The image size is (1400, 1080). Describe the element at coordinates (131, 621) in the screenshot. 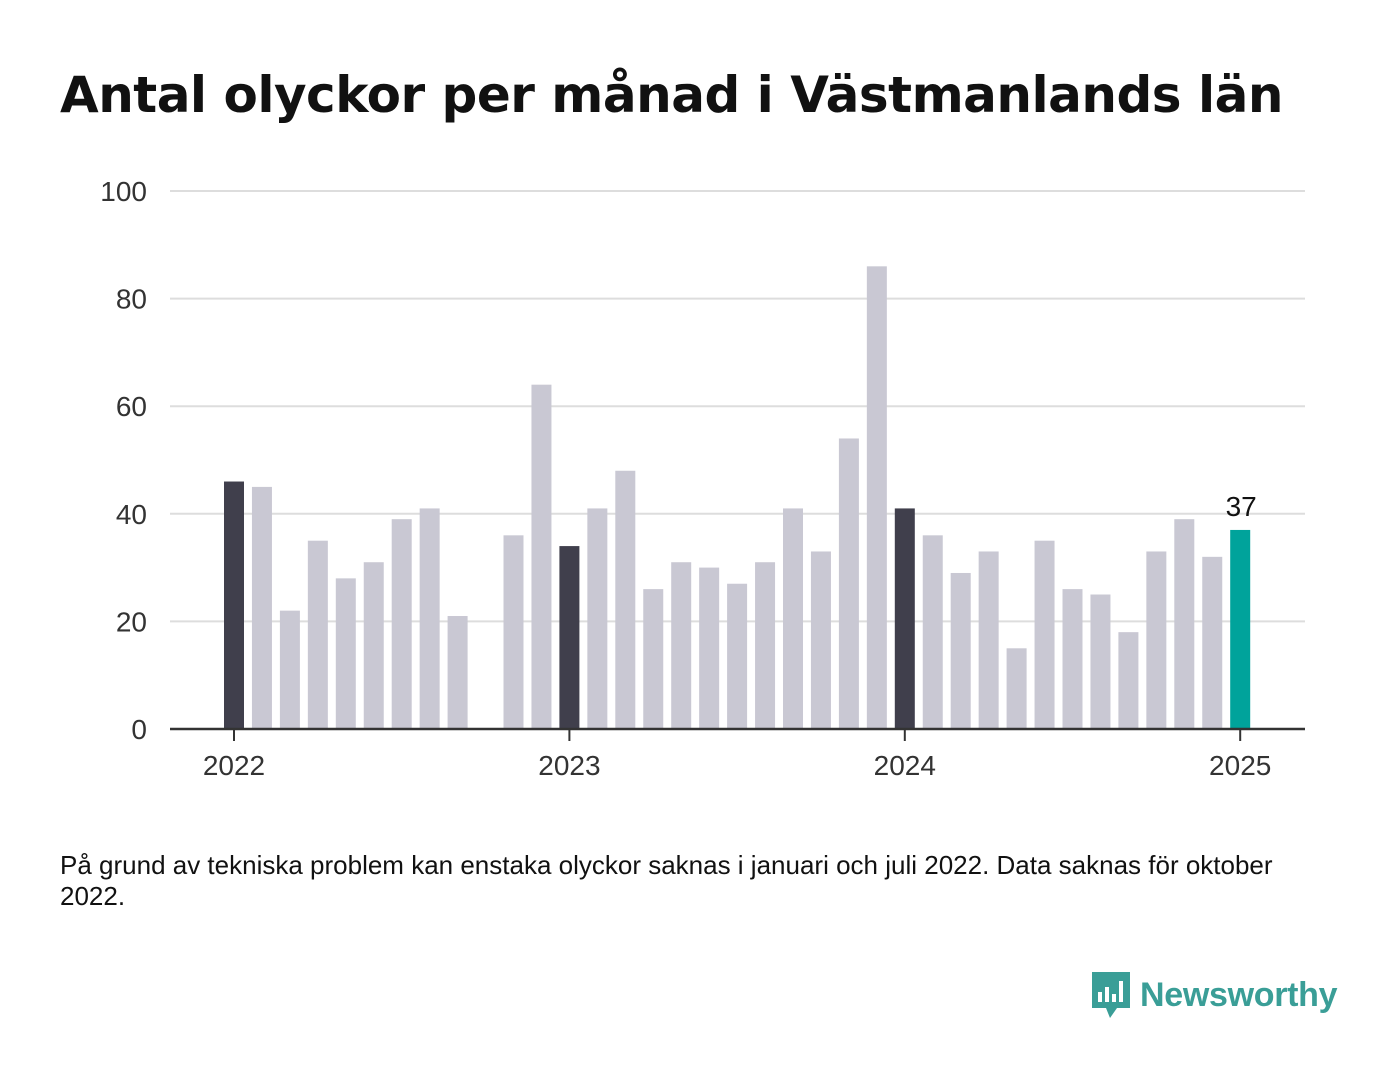

I see `y-tick-label: 20` at that location.